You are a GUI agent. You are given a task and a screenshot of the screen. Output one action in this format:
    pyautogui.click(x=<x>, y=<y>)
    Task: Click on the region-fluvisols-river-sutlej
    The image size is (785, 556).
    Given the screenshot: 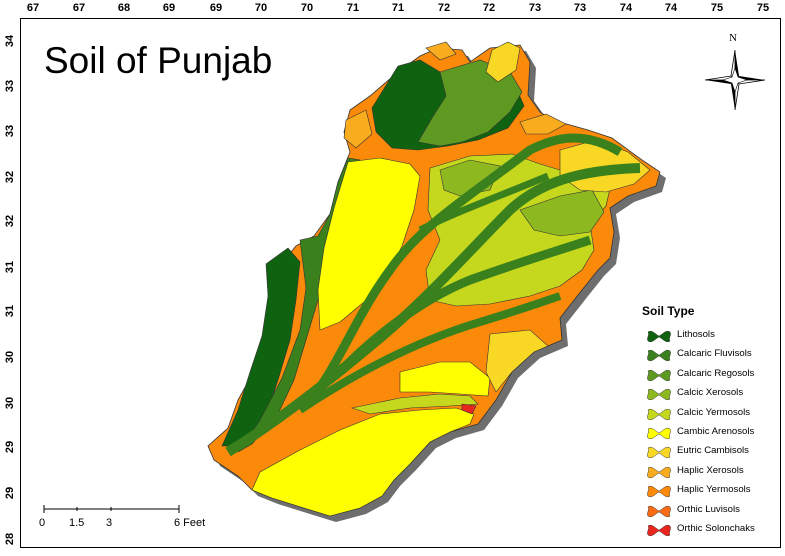 What is the action you would take?
    pyautogui.click(x=429, y=353)
    